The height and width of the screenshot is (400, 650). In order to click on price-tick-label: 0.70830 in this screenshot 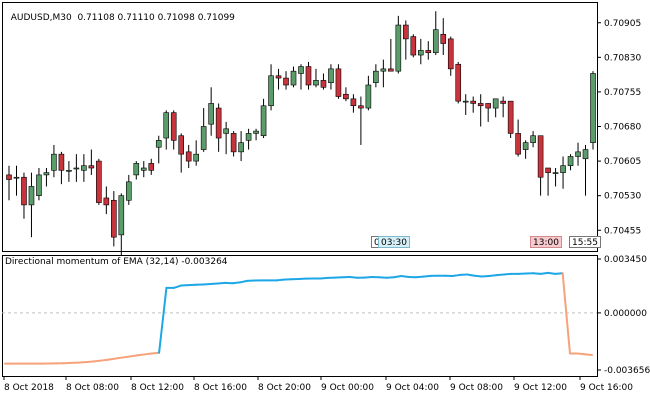, I will do `click(622, 58)`.